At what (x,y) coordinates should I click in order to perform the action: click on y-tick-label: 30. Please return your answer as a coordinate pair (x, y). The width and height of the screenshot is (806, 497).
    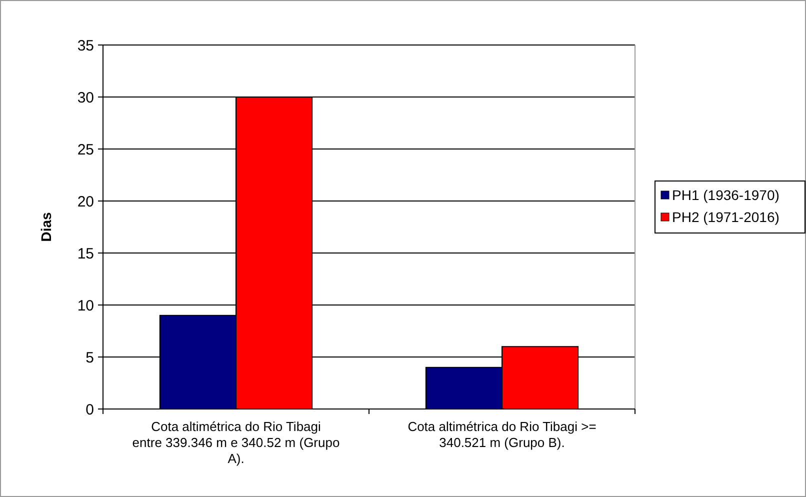
    Looking at the image, I should click on (85, 97).